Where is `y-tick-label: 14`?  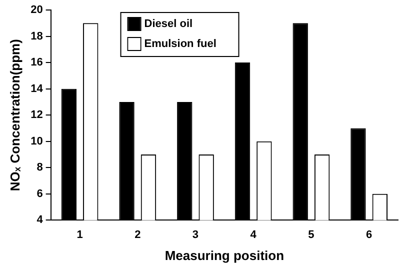 y-tick-label: 14 is located at coordinates (37, 88).